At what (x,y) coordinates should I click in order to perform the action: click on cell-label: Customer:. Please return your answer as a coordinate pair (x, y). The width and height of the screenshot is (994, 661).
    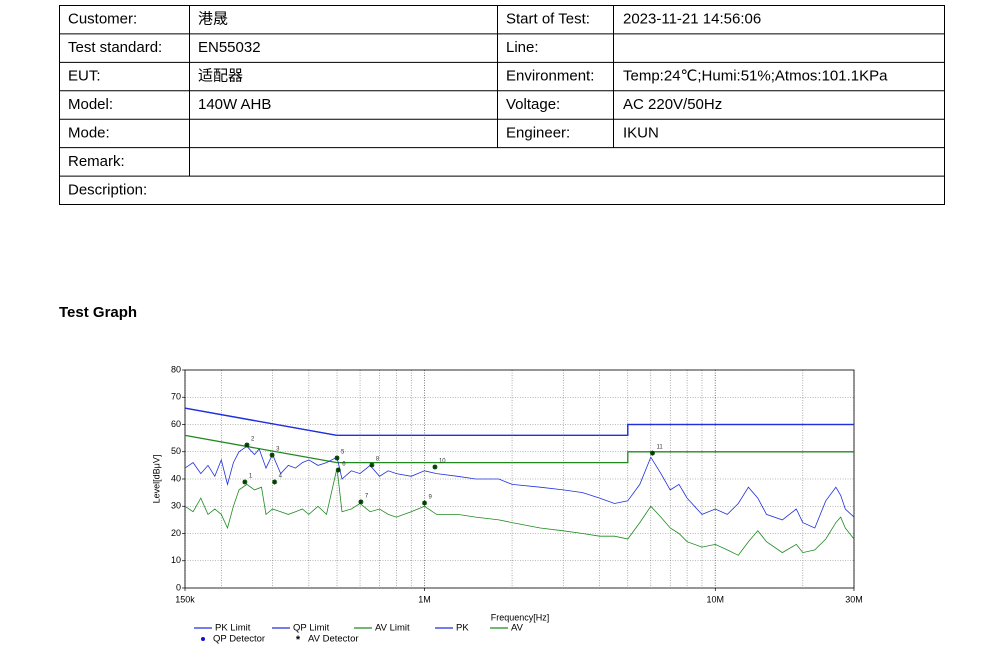
    Looking at the image, I should click on (102, 19).